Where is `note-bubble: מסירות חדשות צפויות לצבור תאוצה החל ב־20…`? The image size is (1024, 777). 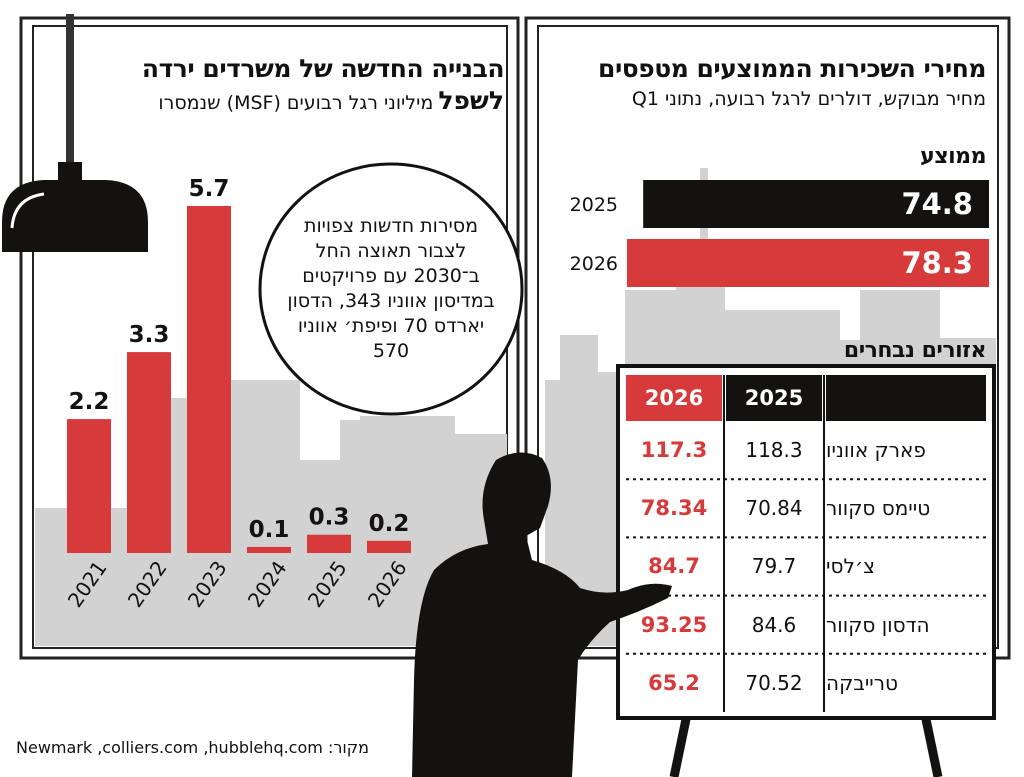 note-bubble: מסירות חדשות צפויות לצבור תאוצה החל ב־20… is located at coordinates (391, 289).